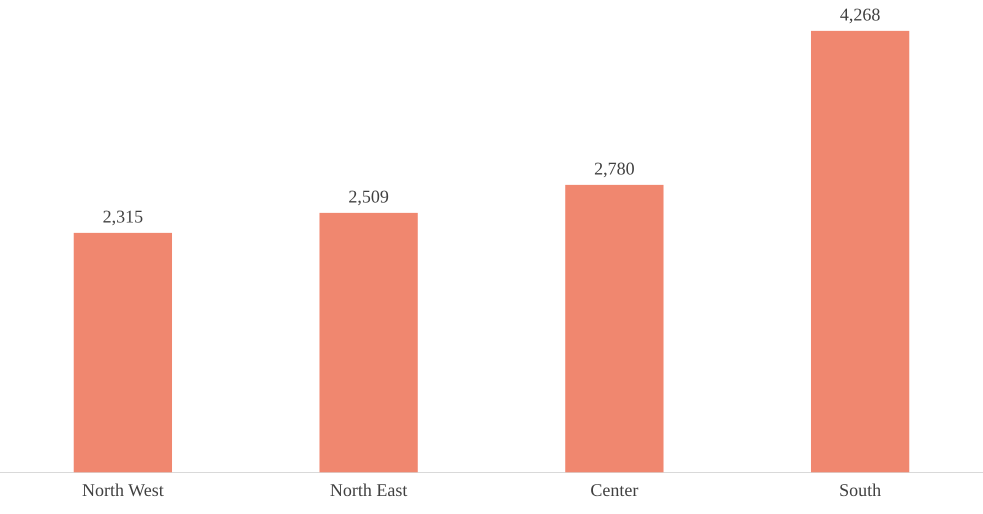  Describe the element at coordinates (614, 490) in the screenshot. I see `x-tick-label: Center` at that location.